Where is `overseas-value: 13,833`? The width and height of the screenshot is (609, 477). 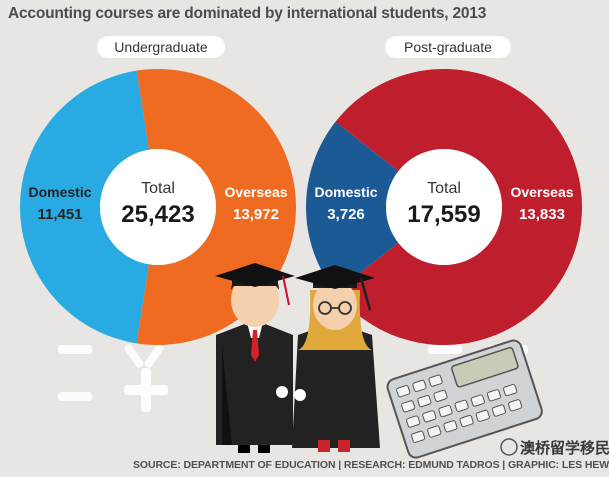 overseas-value: 13,833 is located at coordinates (542, 214).